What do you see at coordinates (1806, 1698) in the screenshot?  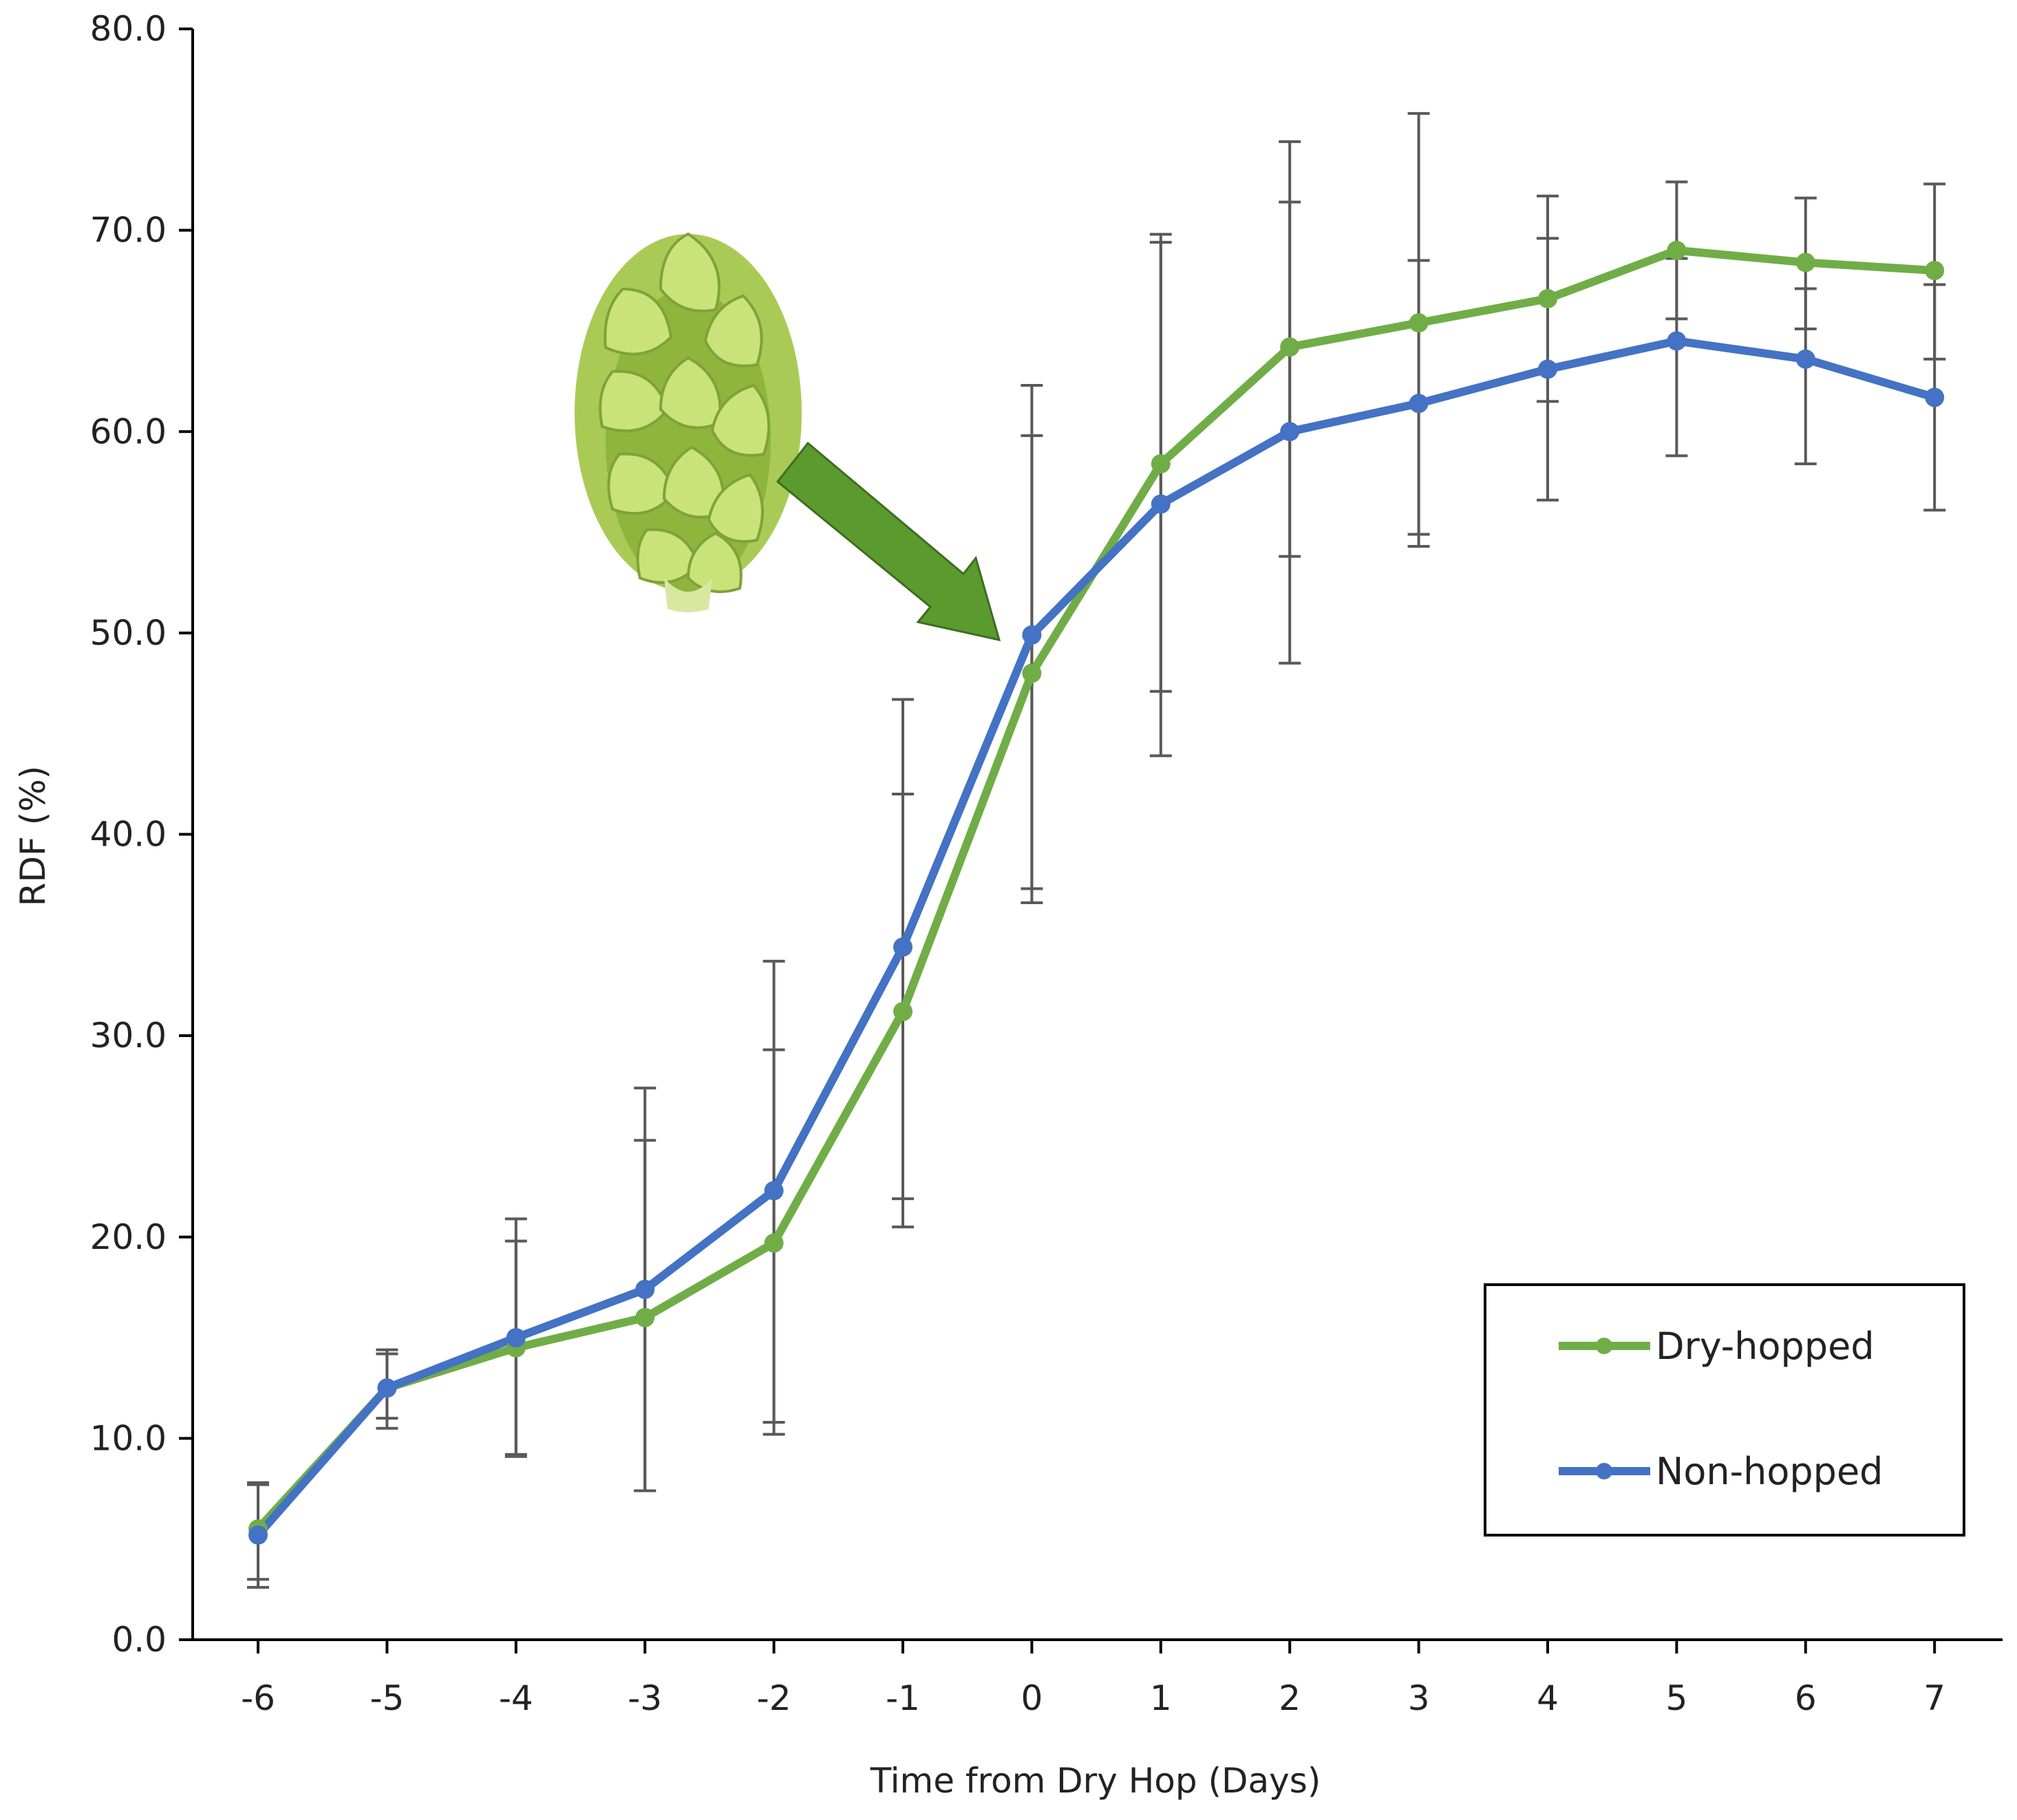 I see `x-tick-label: 6` at bounding box center [1806, 1698].